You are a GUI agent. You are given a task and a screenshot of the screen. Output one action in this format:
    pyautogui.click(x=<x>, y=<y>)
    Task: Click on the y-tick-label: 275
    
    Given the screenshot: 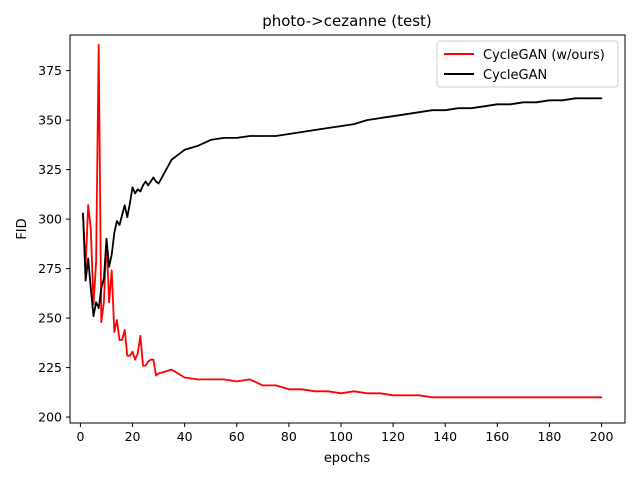 What is the action you would take?
    pyautogui.click(x=50, y=268)
    